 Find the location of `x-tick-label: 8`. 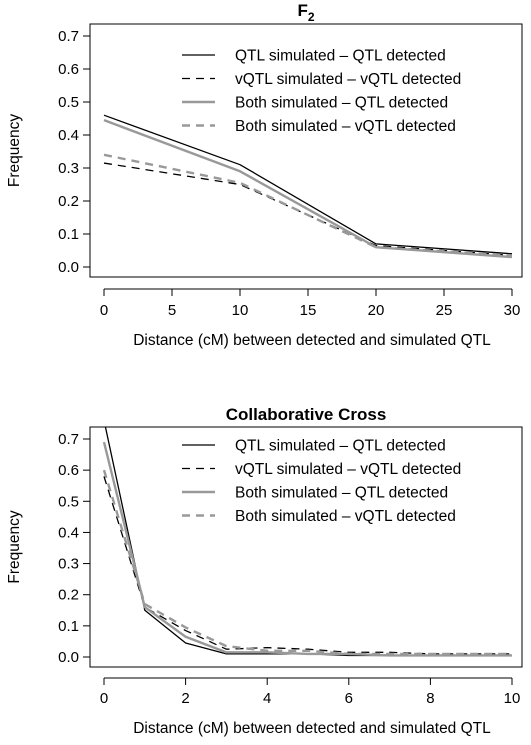

x-tick-label: 8 is located at coordinates (430, 698).